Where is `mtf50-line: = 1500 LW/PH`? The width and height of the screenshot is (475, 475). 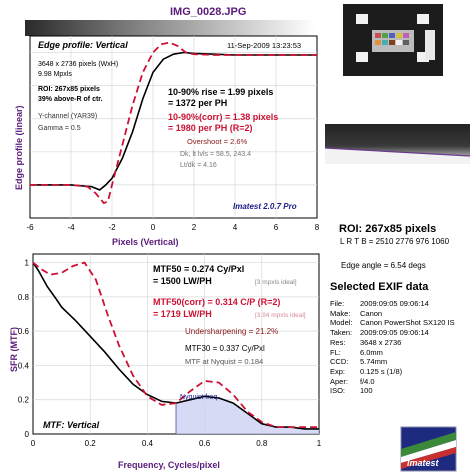
mtf50-line: = 1500 LW/PH is located at coordinates (182, 281).